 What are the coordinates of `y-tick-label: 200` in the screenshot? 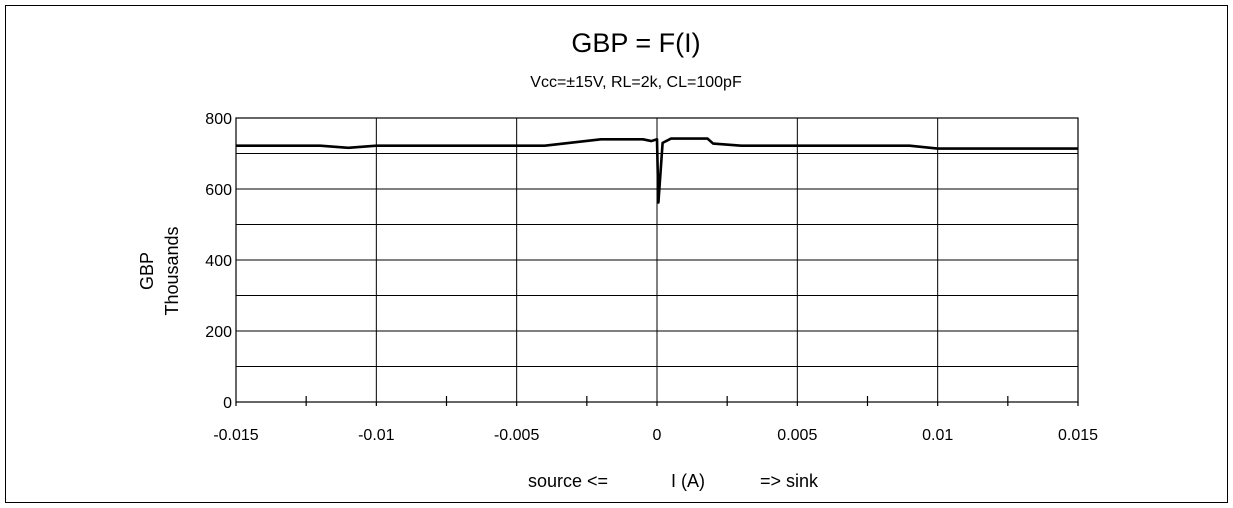 It's located at (218, 332).